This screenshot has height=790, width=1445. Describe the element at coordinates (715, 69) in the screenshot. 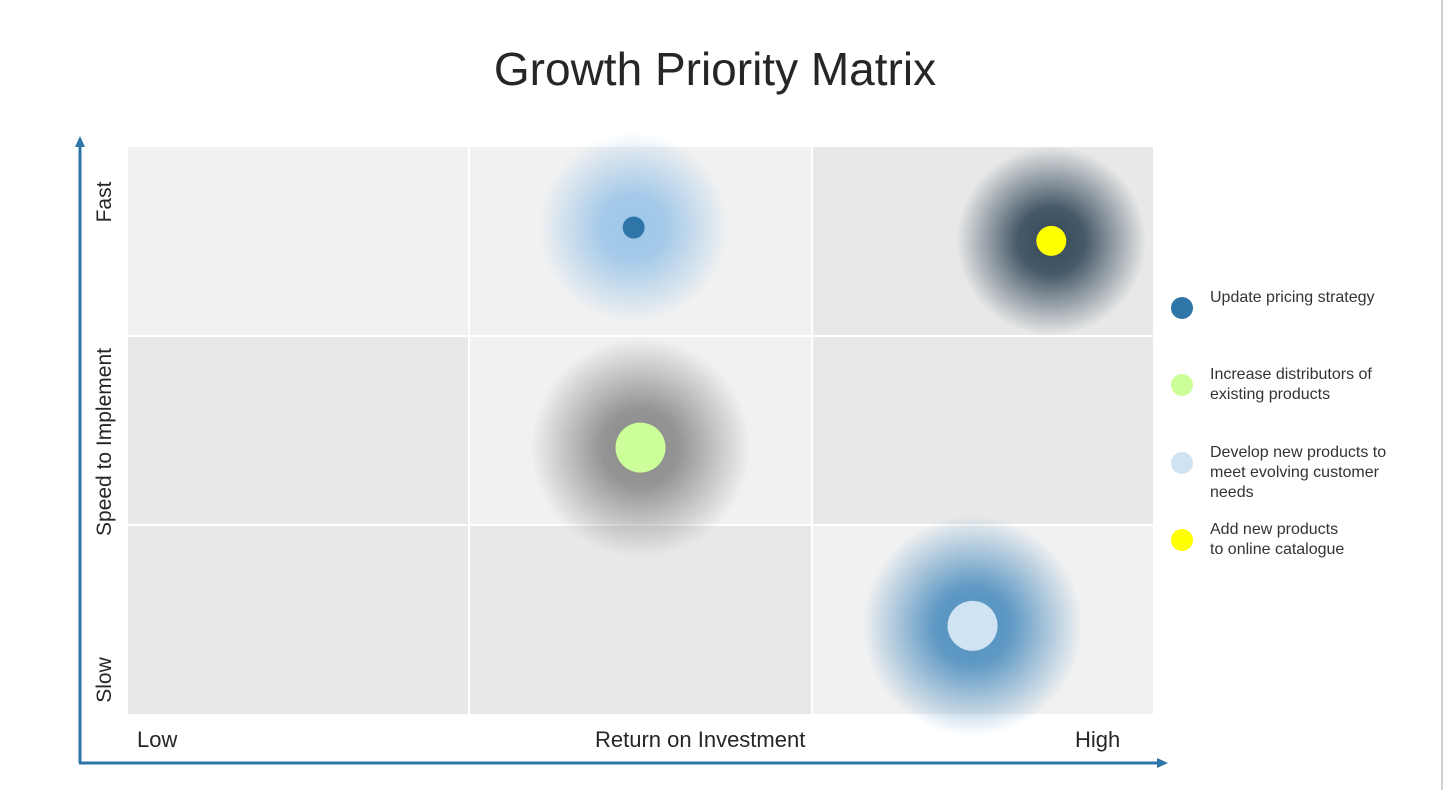

I see `chart-title: Growth Priority Matrix` at that location.